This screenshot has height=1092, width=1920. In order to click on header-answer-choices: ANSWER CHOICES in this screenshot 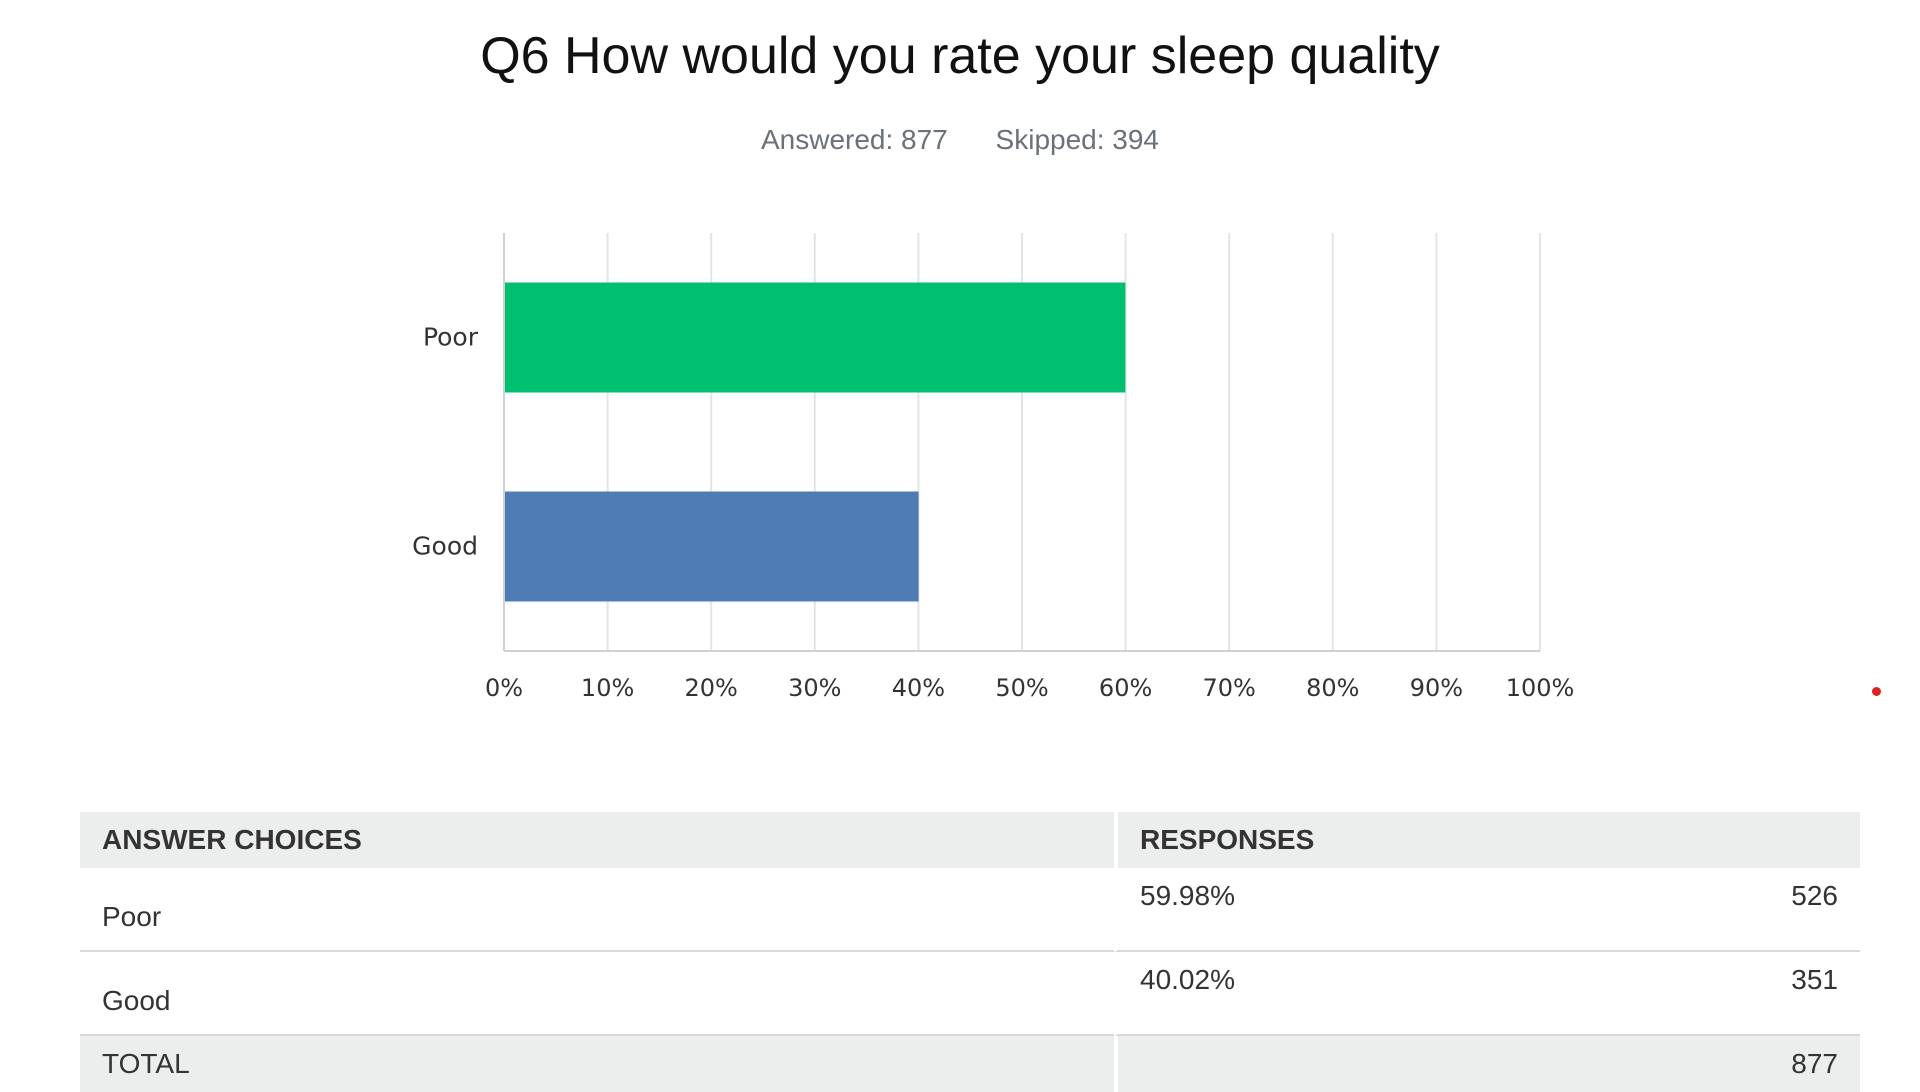, I will do `click(597, 840)`.